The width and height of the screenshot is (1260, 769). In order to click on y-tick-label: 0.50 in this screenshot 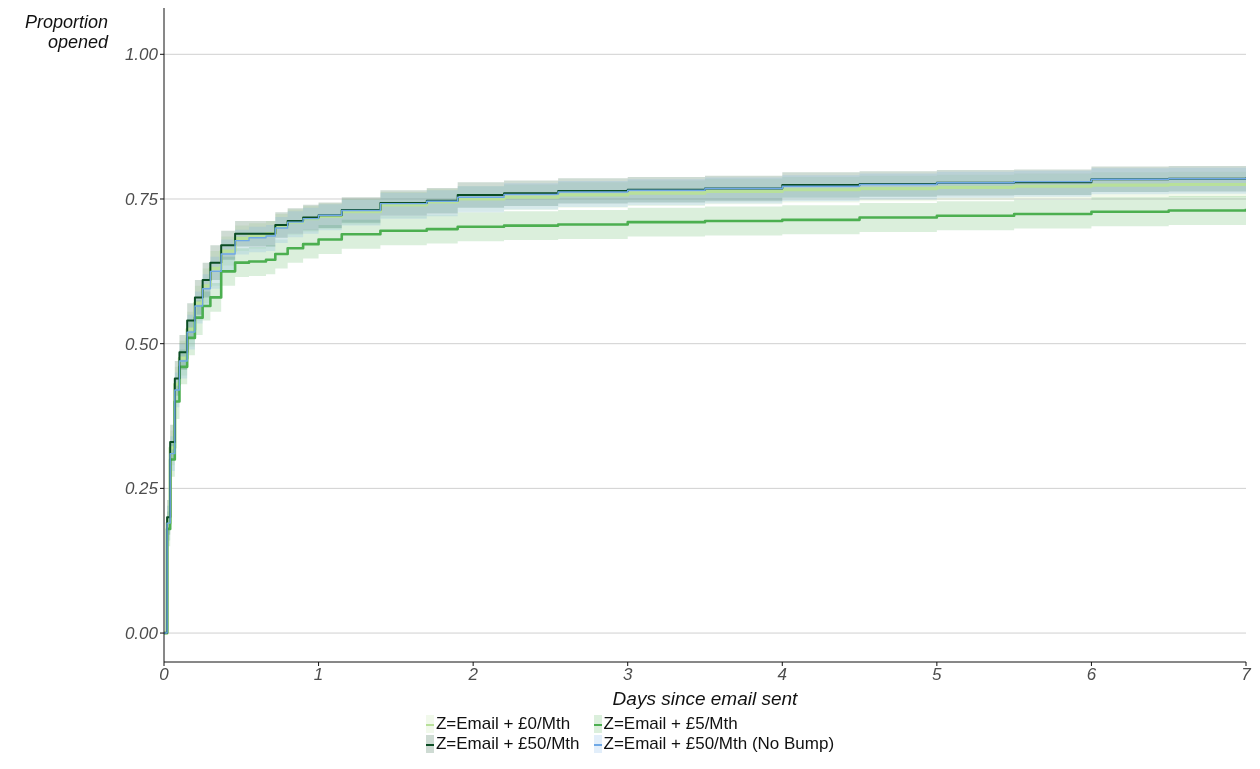, I will do `click(141, 344)`.